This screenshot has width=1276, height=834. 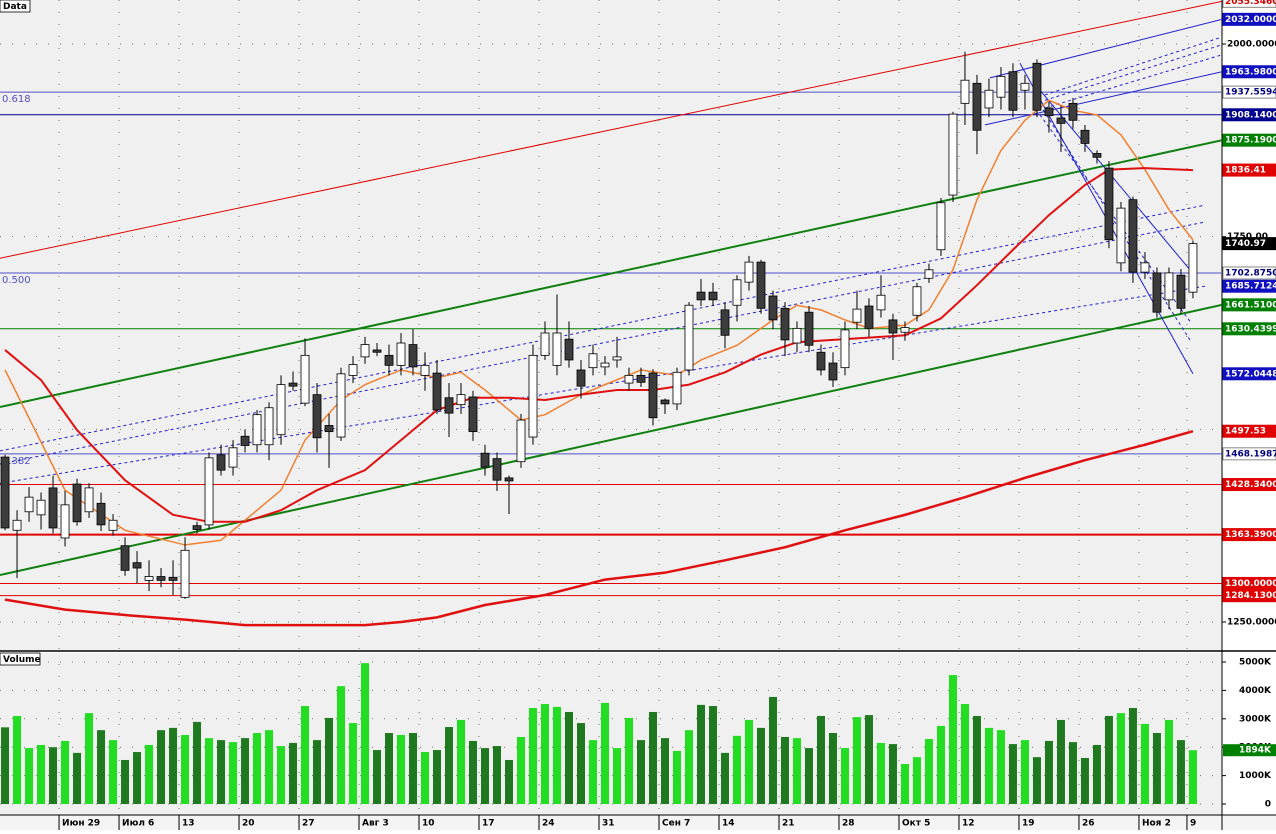 I want to click on price-label: 1284.1300, so click(x=1250, y=596).